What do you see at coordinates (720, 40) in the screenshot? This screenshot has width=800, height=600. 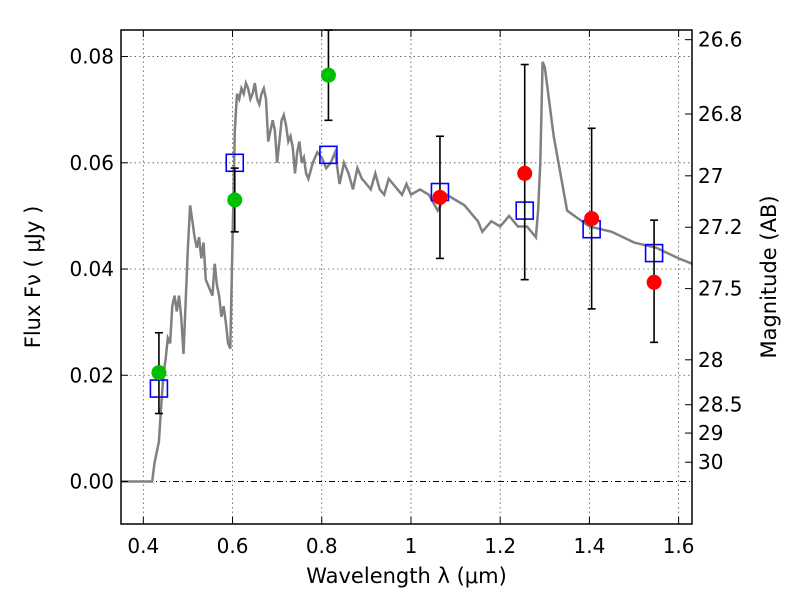 I see `magnitude-tick-label: 26.6` at bounding box center [720, 40].